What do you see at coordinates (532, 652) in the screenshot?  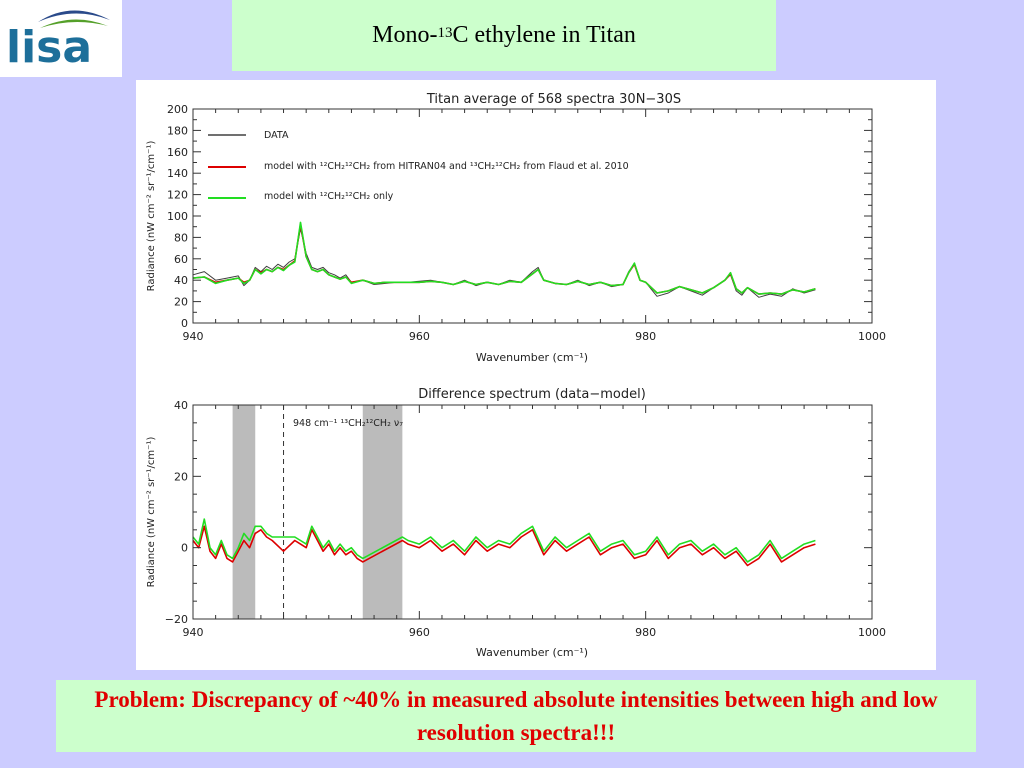 I see `bottom-x-label: Wavenumber (cm⁻¹)` at bounding box center [532, 652].